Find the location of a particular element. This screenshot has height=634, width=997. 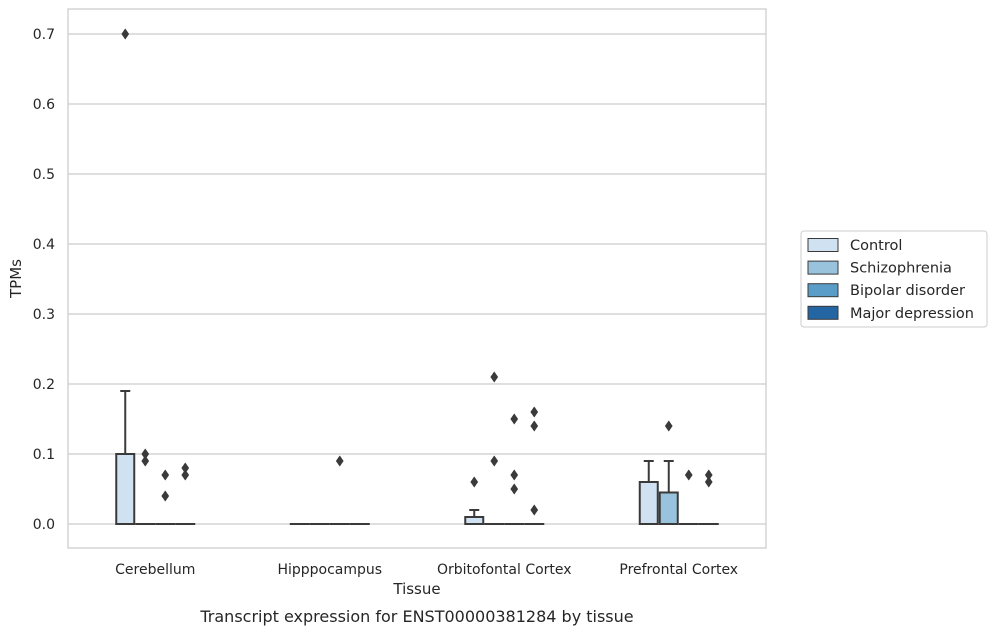

x-tick-label: Cerebellum is located at coordinates (155, 570).